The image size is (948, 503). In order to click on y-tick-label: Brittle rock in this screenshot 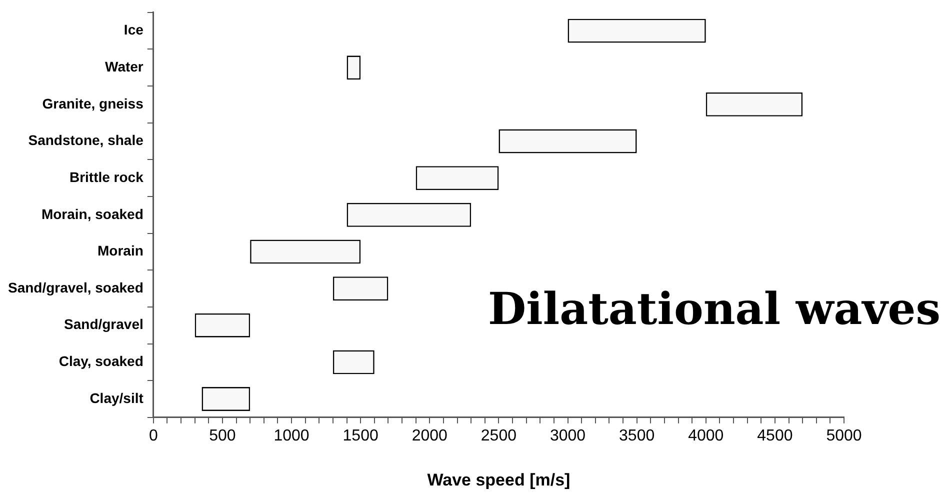, I will do `click(106, 176)`.